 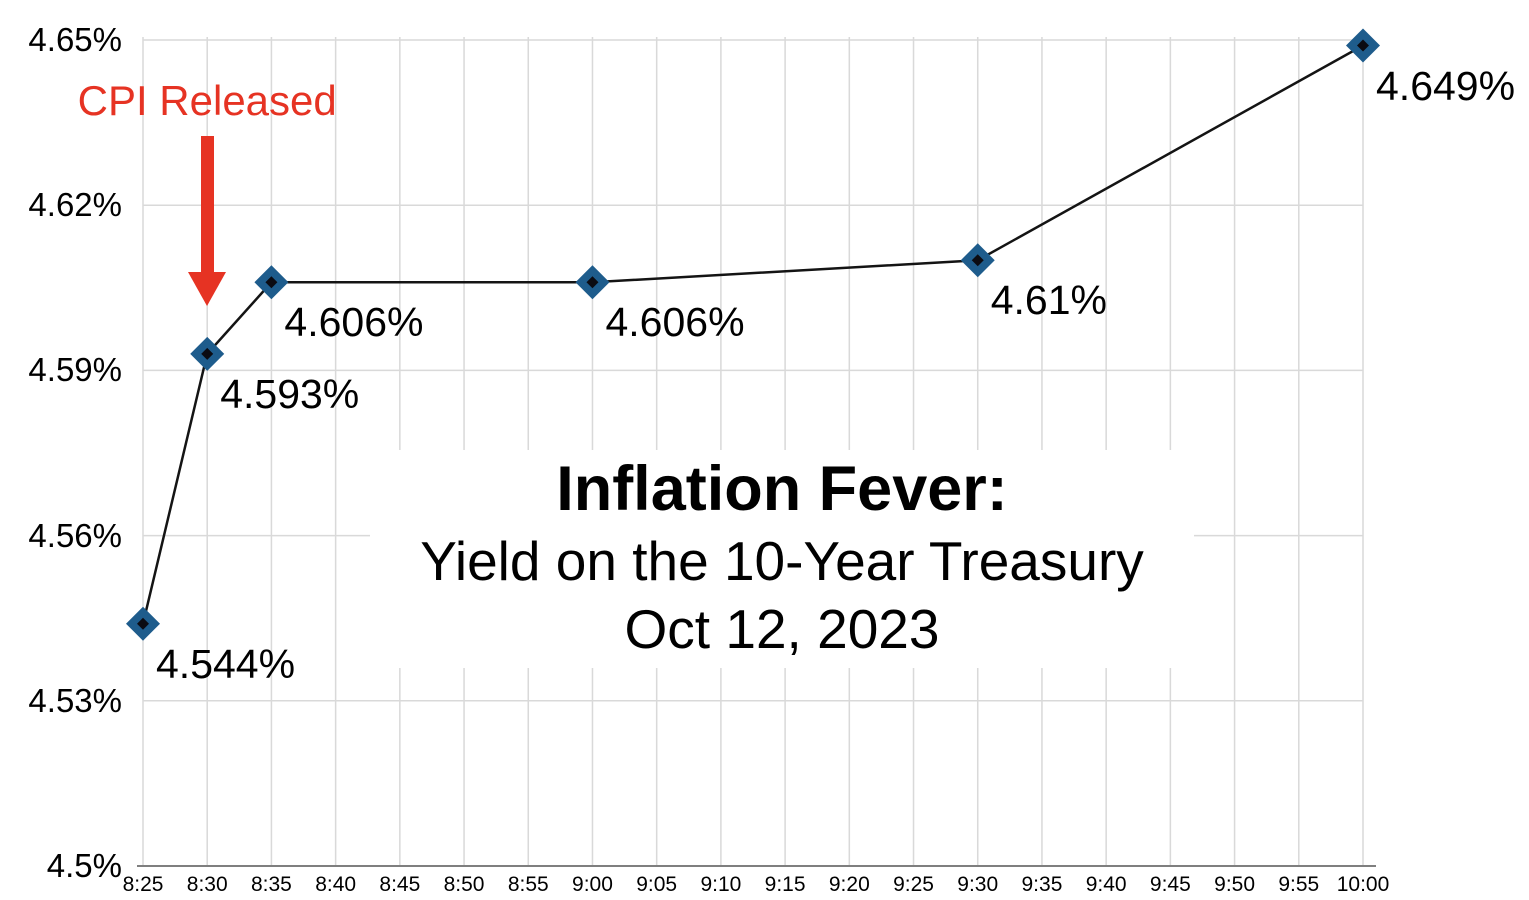 What do you see at coordinates (1048, 300) in the screenshot?
I see `data-point-label: 4.61%` at bounding box center [1048, 300].